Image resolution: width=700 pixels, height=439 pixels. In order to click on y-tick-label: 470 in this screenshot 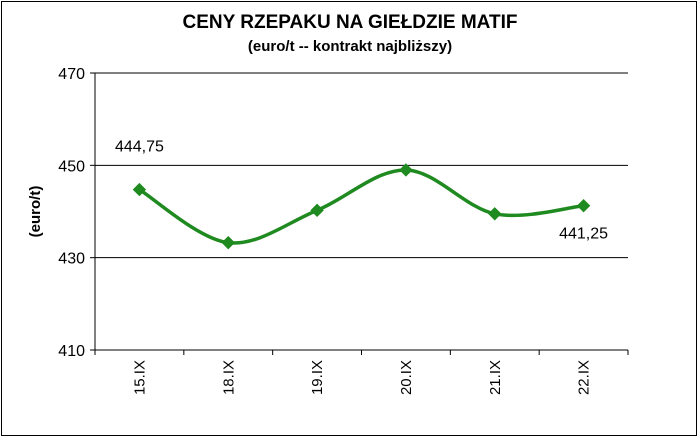, I will do `click(71, 74)`.